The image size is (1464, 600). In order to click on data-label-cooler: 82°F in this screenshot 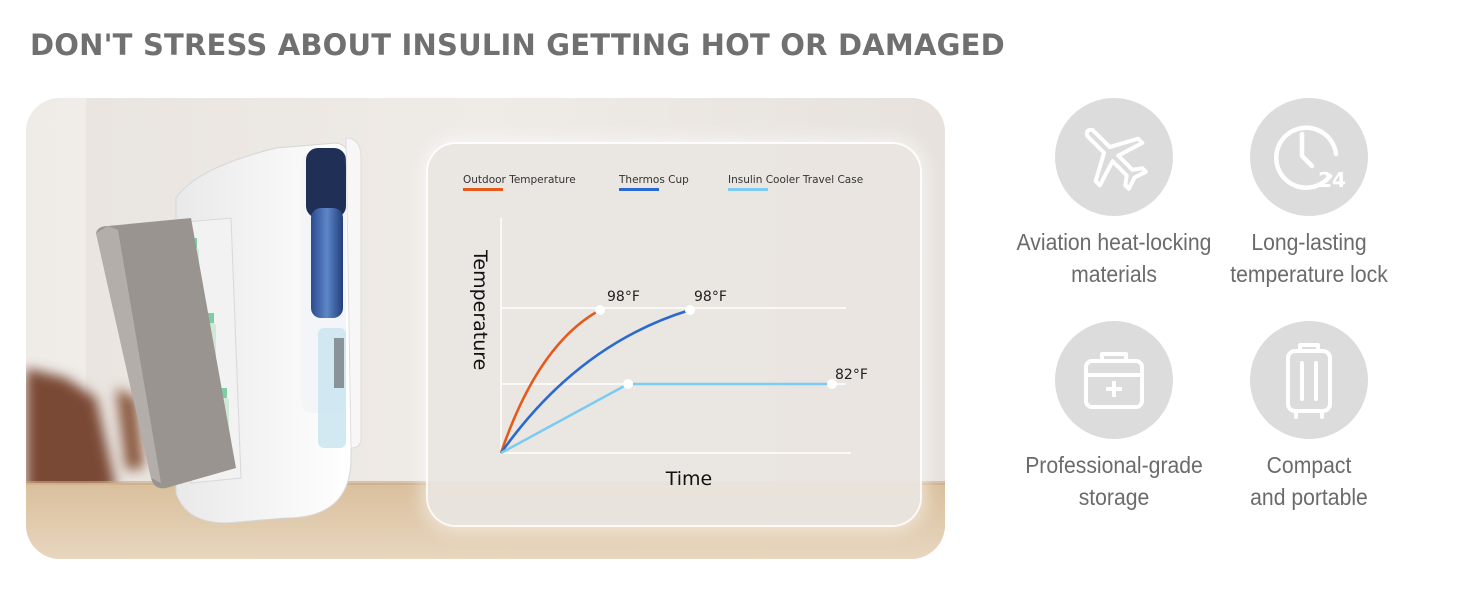, I will do `click(851, 375)`.